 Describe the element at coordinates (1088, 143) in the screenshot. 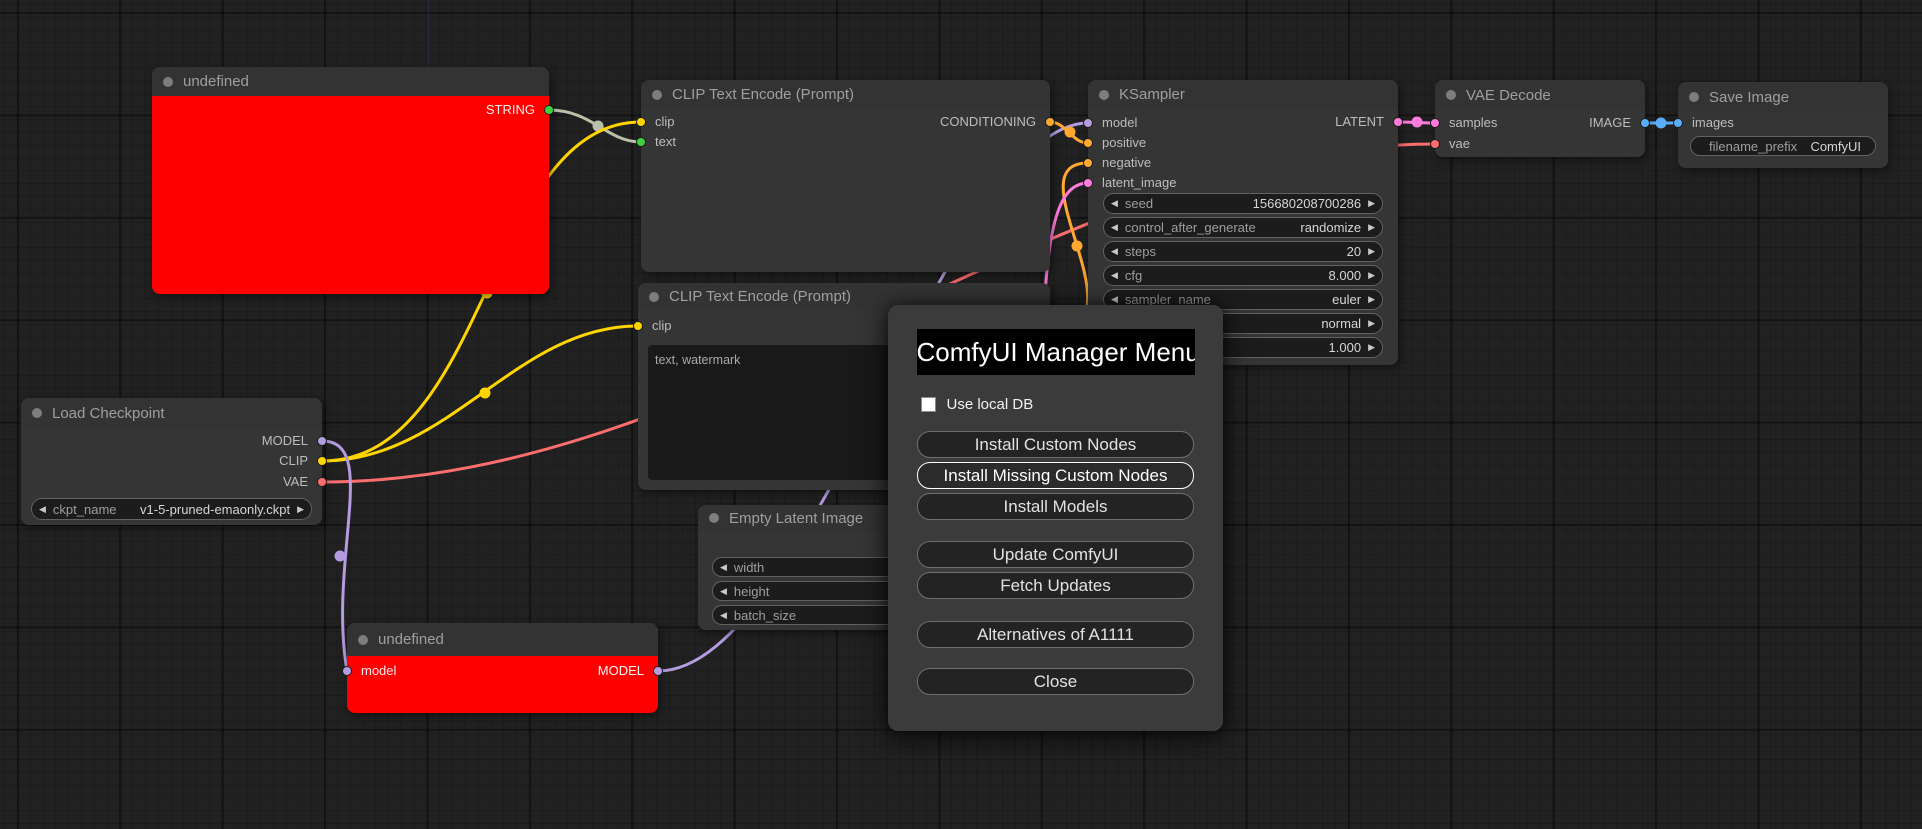

I see `input-slot-positive` at that location.